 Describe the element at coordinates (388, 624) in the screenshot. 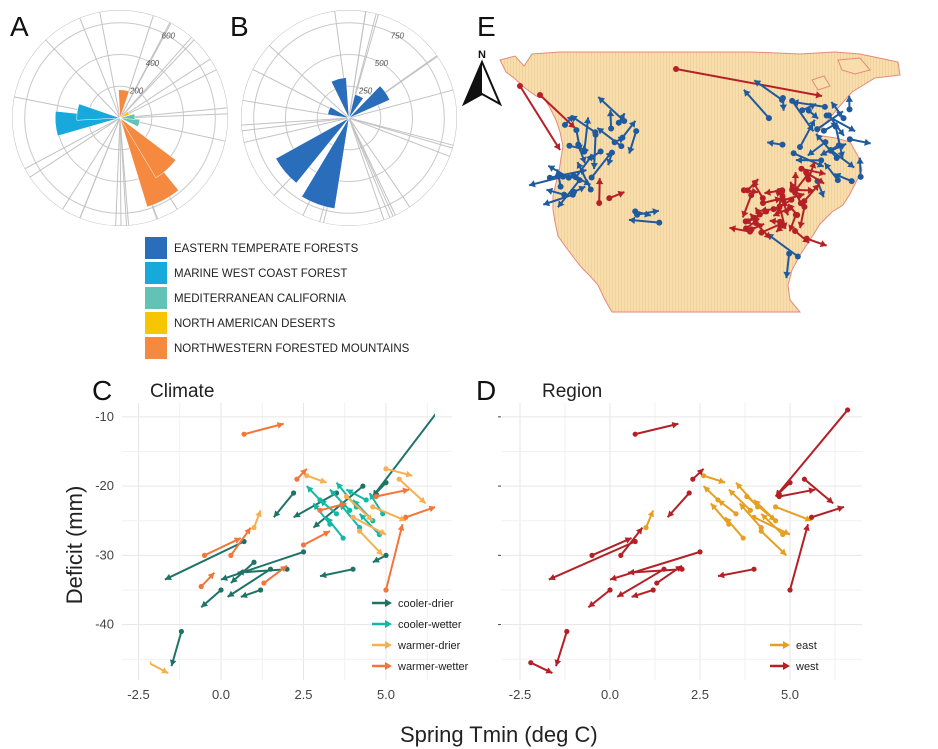

I see `legend-key-head` at that location.